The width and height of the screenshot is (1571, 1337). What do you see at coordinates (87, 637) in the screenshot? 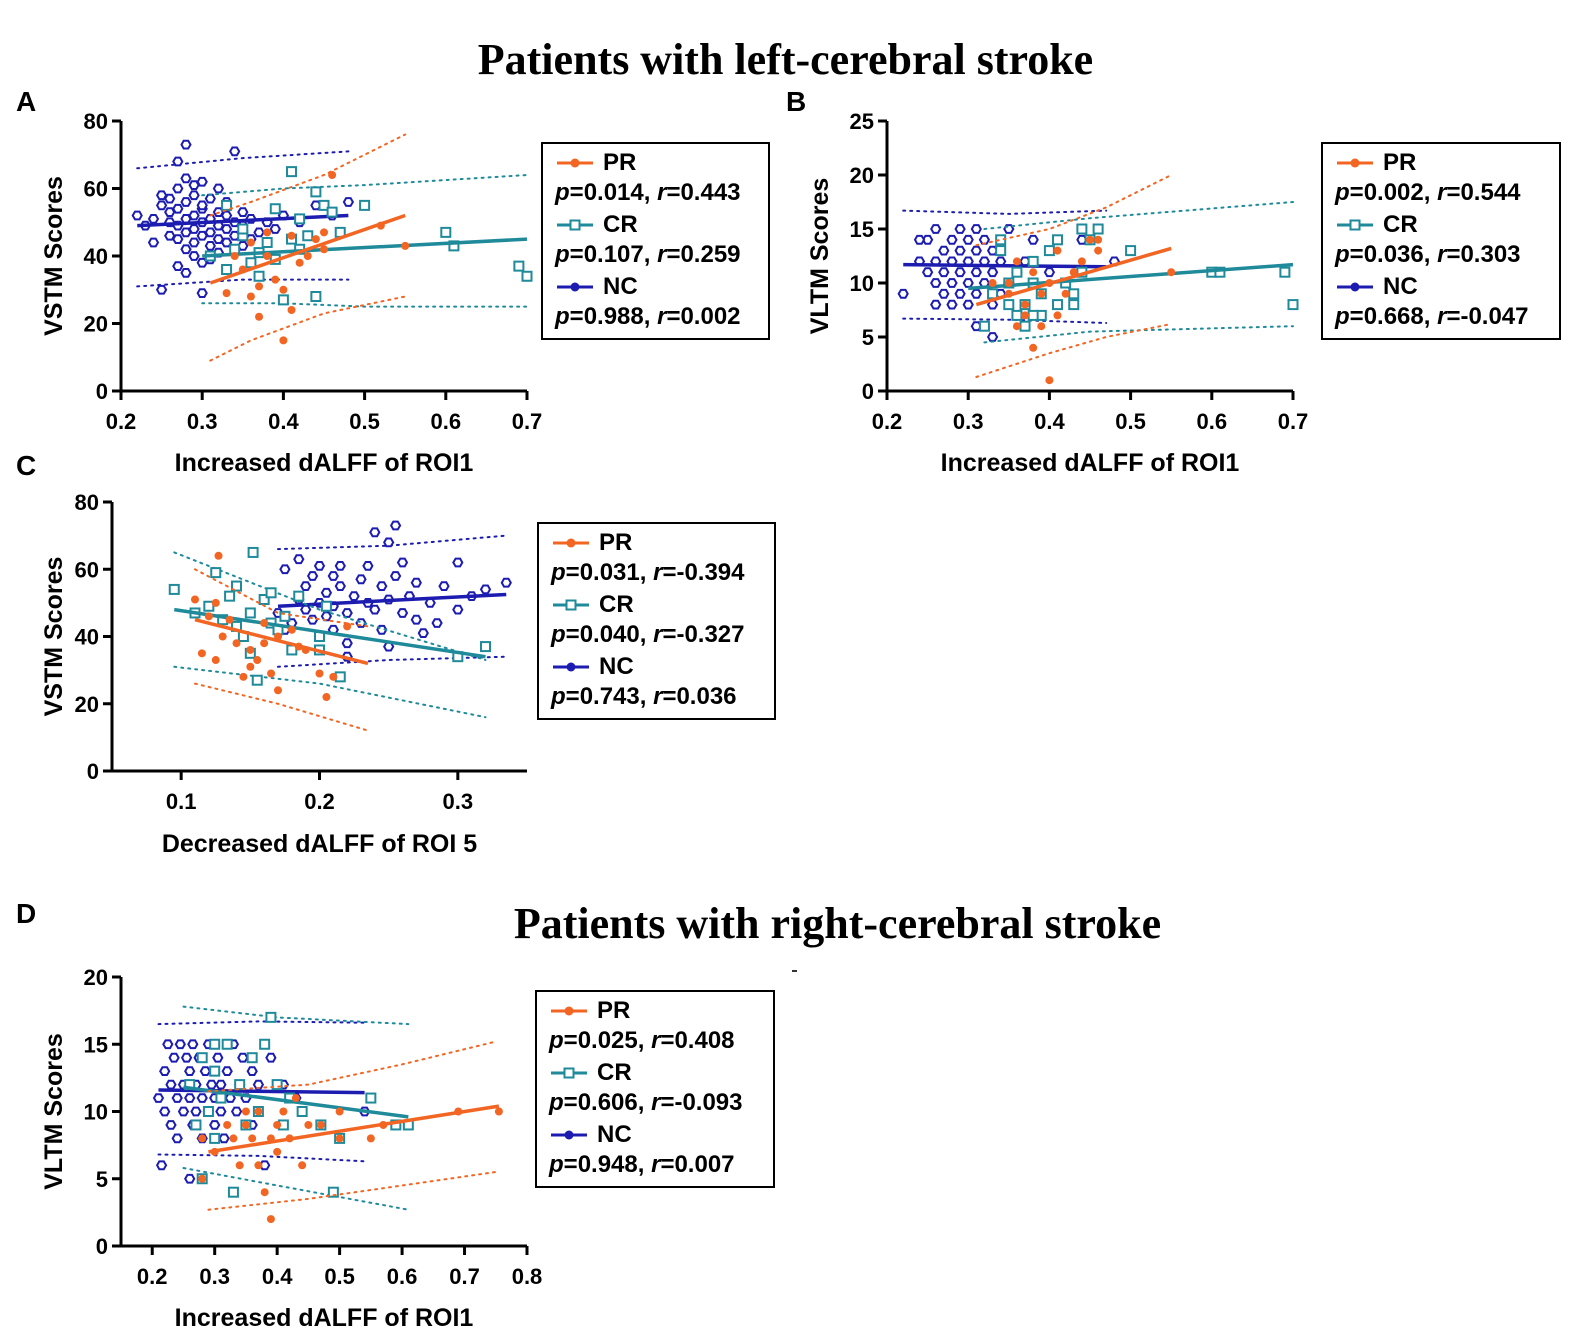
I see `y-tick-label-c: 40` at bounding box center [87, 637].